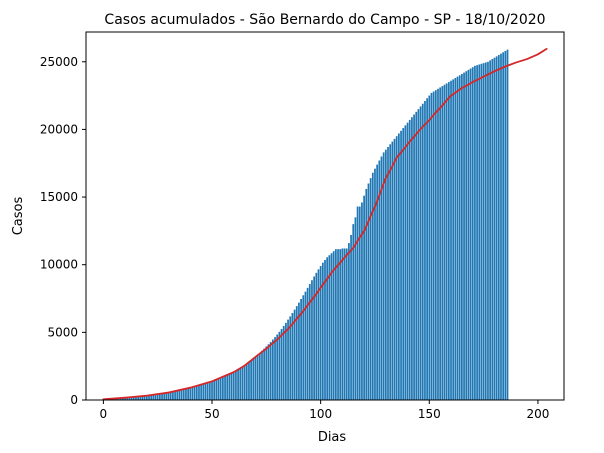  Describe the element at coordinates (59, 129) in the screenshot. I see `y-tick-label: 20000` at that location.